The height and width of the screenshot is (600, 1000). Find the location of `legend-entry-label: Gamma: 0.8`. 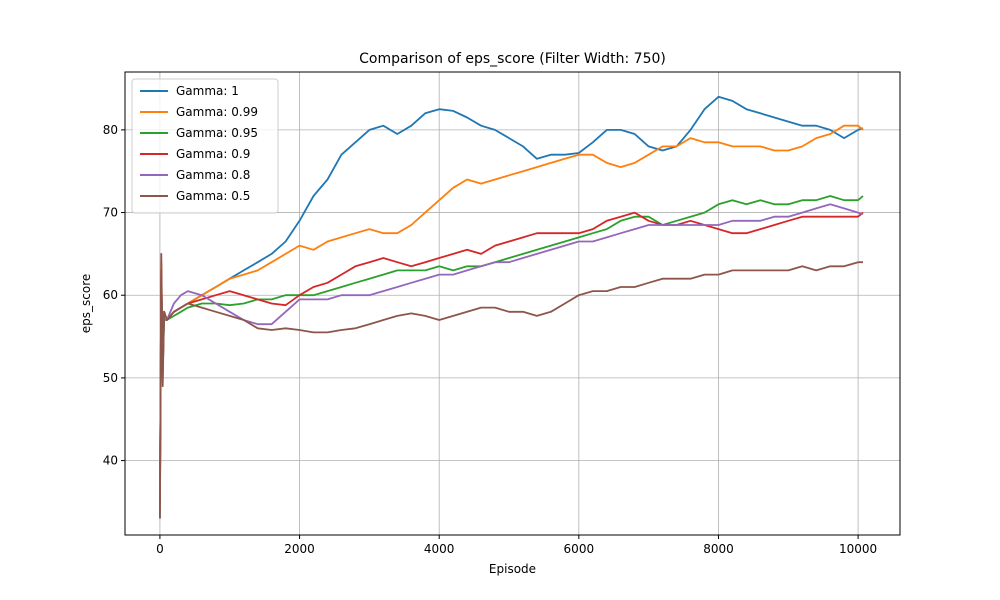

legend-entry-label: Gamma: 0.8 is located at coordinates (213, 175).